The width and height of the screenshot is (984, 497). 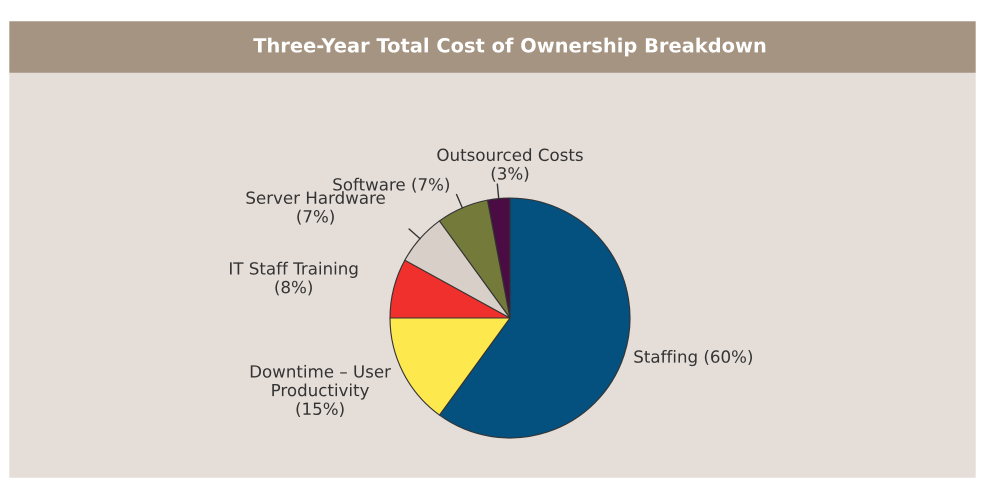 I want to click on data-label: (15%), so click(x=320, y=410).